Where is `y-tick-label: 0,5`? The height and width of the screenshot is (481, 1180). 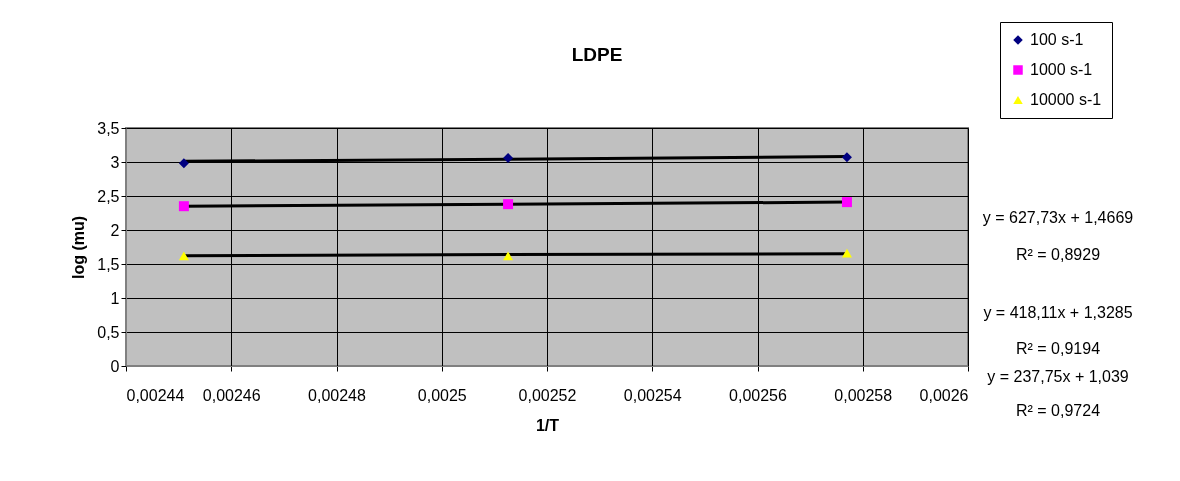
y-tick-label: 0,5 is located at coordinates (108, 332).